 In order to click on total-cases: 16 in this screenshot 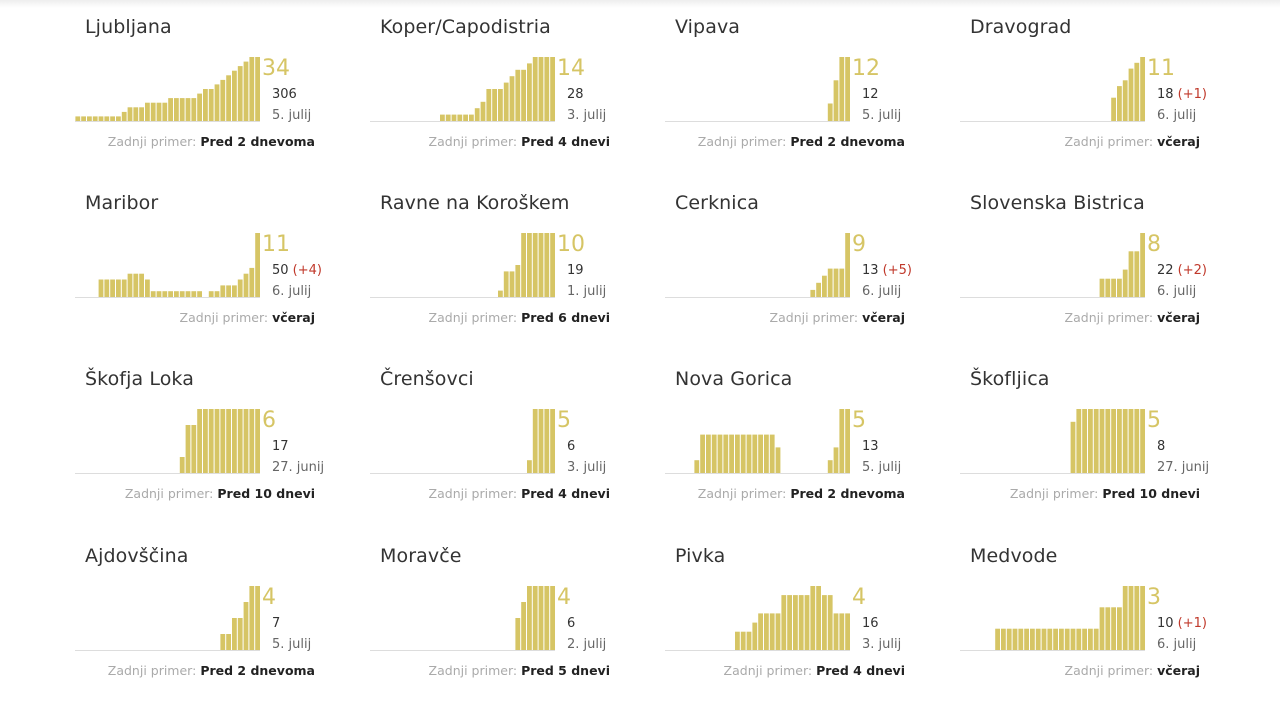, I will do `click(870, 623)`.